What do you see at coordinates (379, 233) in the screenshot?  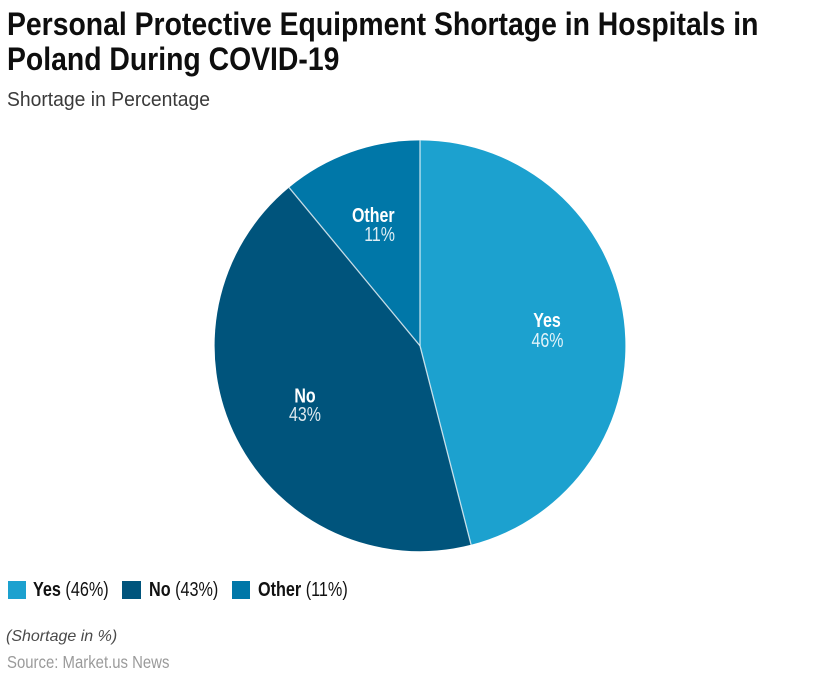 I see `svg-text: 11%` at bounding box center [379, 233].